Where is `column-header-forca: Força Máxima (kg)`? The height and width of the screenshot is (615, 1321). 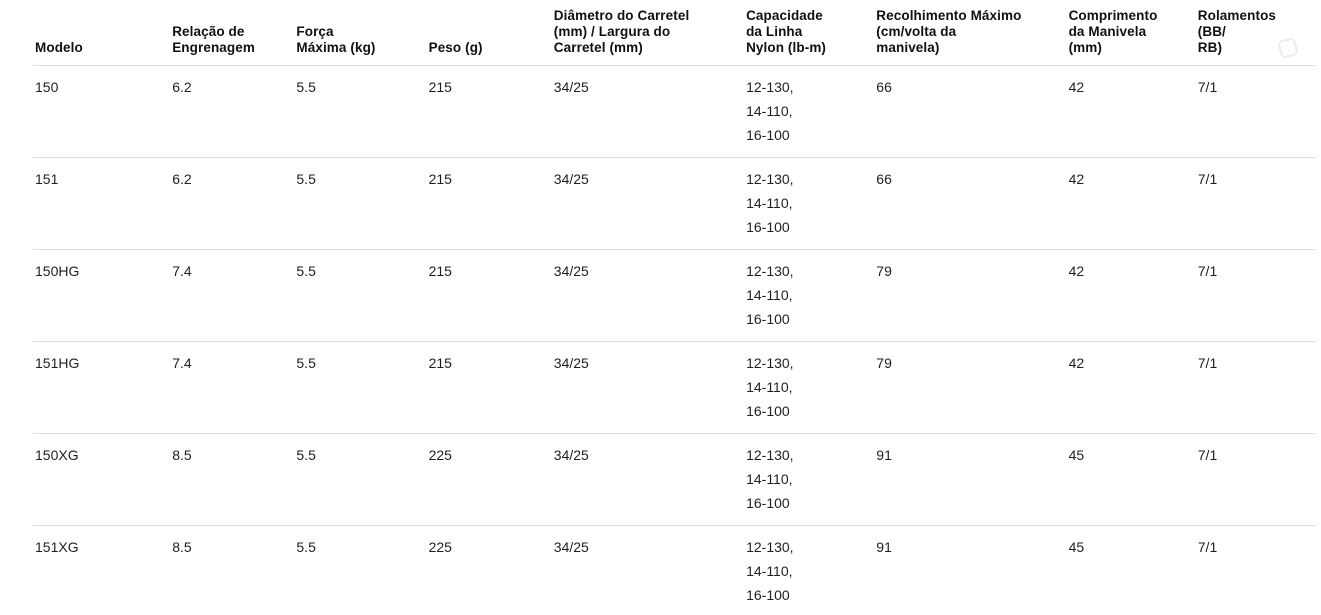 column-header-forca: Força Máxima (kg) is located at coordinates (360, 33).